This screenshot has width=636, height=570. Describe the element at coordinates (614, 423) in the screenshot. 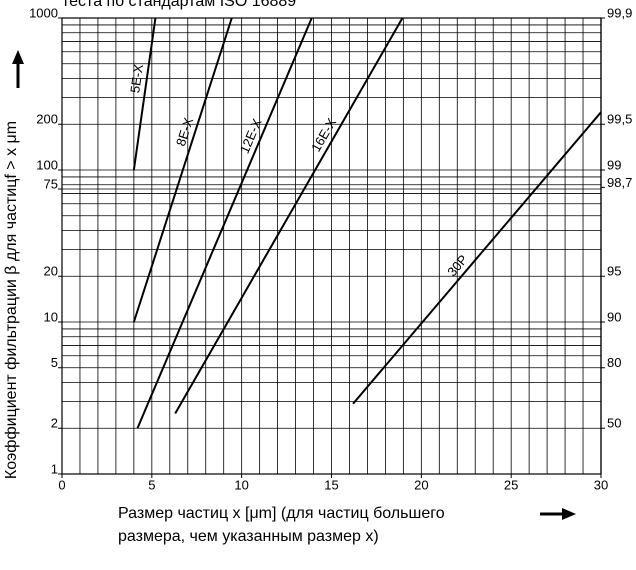

I see `y2-tick-label: 50` at that location.